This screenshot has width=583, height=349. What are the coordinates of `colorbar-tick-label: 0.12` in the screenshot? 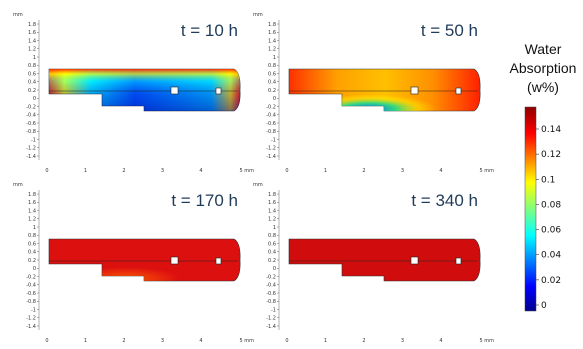 It's located at (551, 155).